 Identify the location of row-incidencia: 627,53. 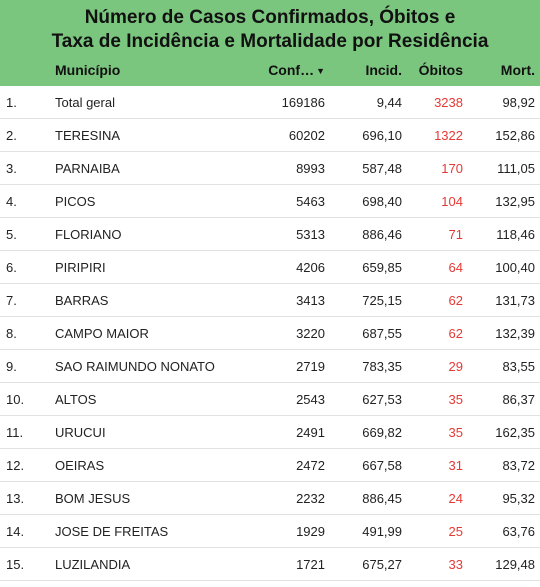
(382, 399).